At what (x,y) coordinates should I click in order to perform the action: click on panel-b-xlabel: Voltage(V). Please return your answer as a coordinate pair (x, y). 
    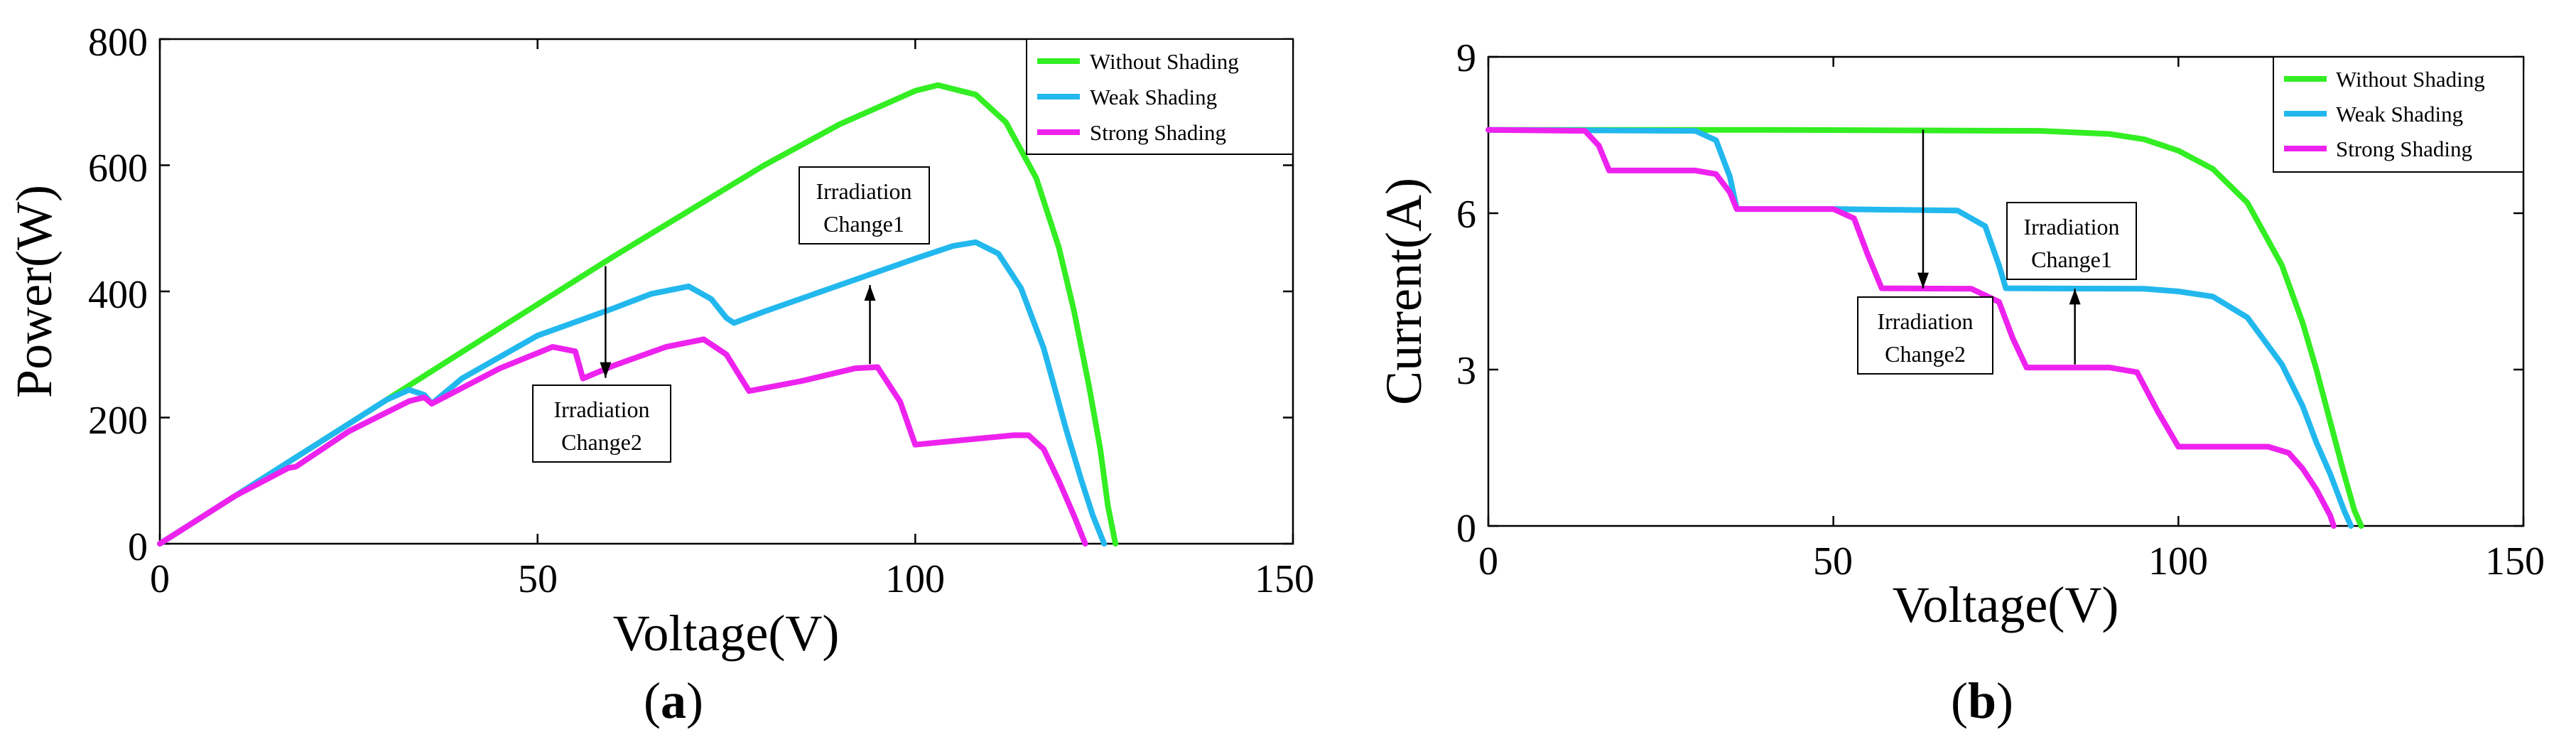
    Looking at the image, I should click on (2006, 604).